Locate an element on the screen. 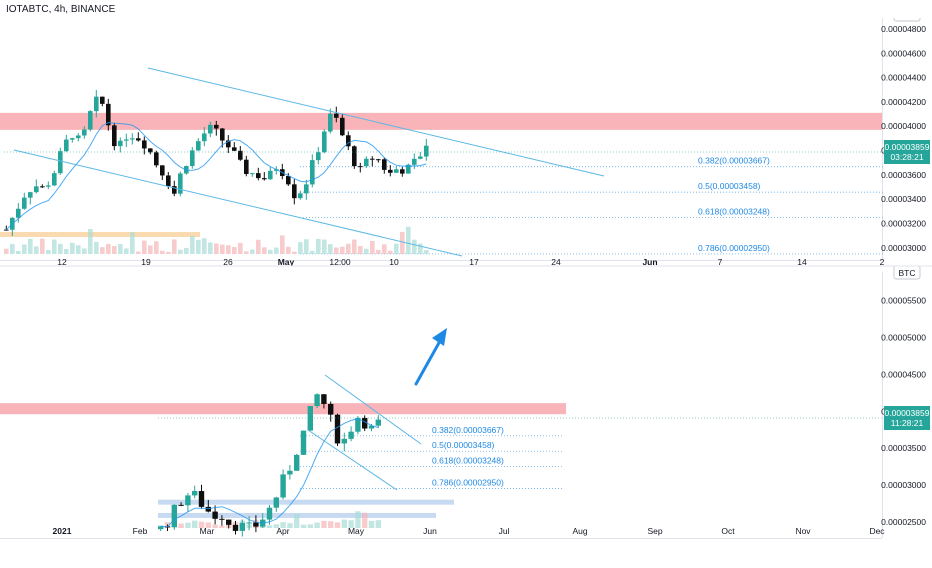 This screenshot has width=932, height=568. trendline is located at coordinates (376, 122).